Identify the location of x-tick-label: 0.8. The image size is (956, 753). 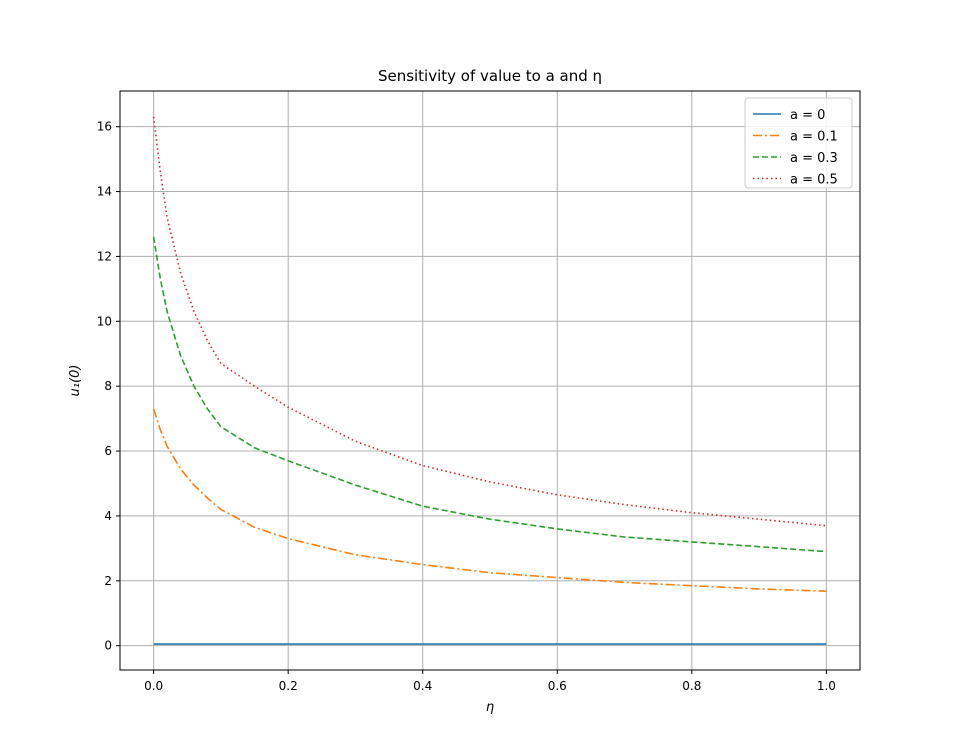
(691, 686).